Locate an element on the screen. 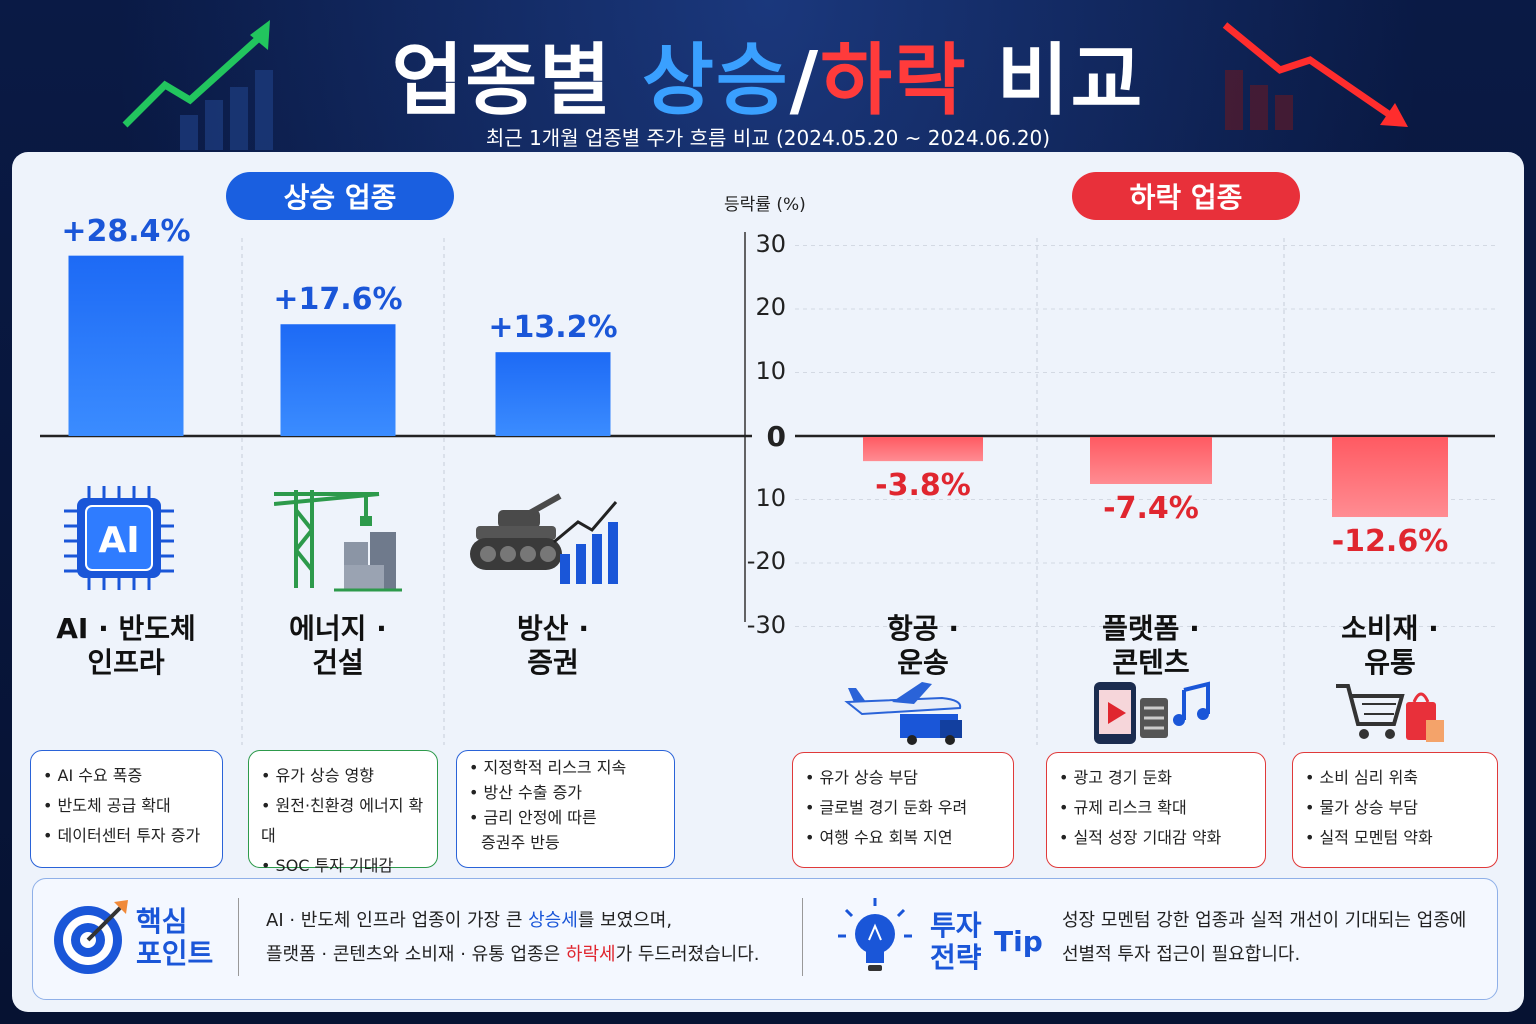  sector-name: 에너지 · 건설 is located at coordinates (338, 645).